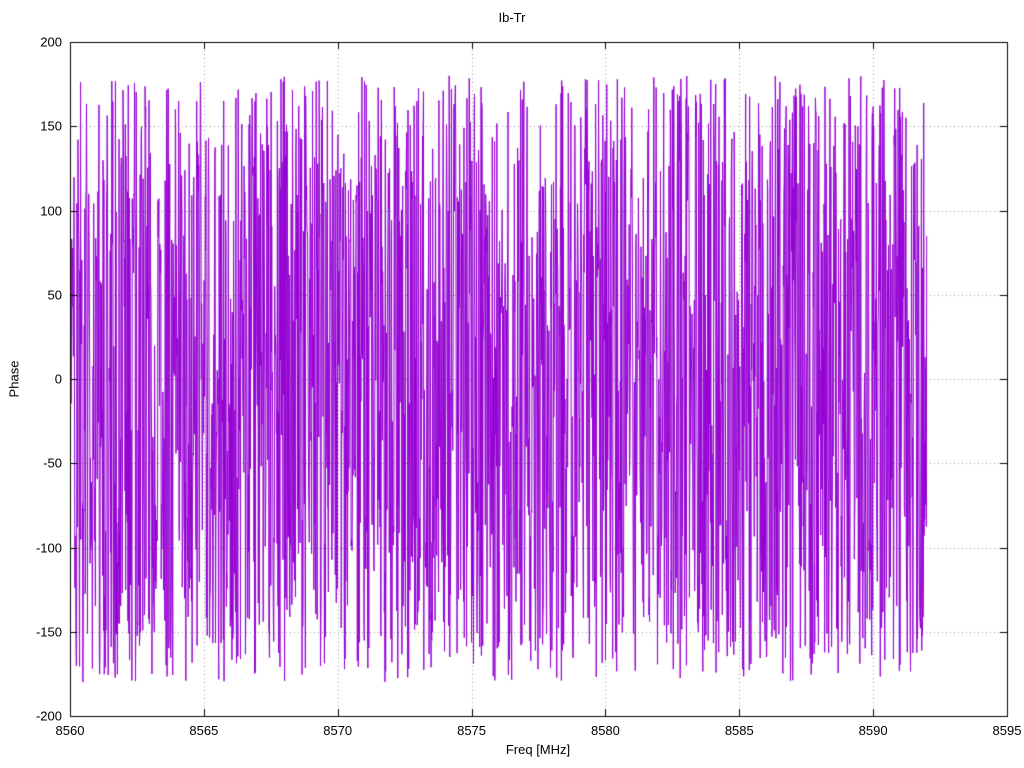  What do you see at coordinates (512, 17) in the screenshot?
I see `chart-title: Ib-Tr` at bounding box center [512, 17].